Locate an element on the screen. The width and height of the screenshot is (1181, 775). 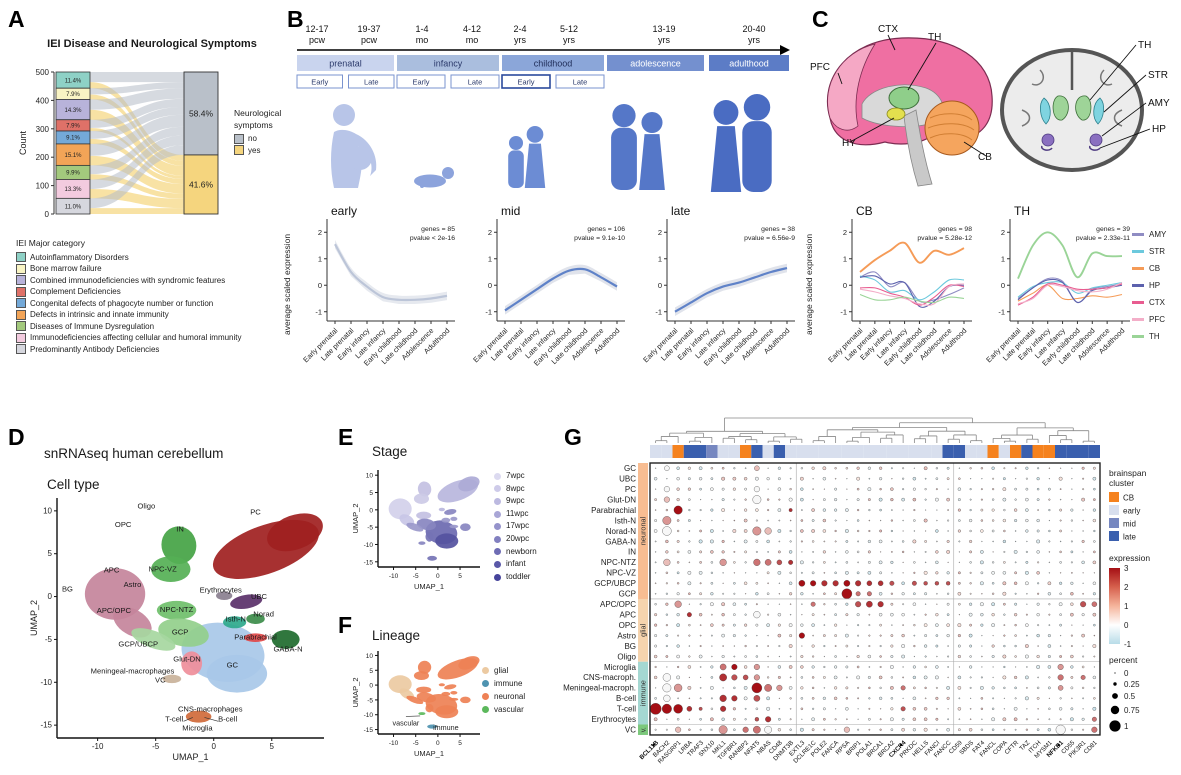
cluster-label: GCP is located at coordinates (180, 631).